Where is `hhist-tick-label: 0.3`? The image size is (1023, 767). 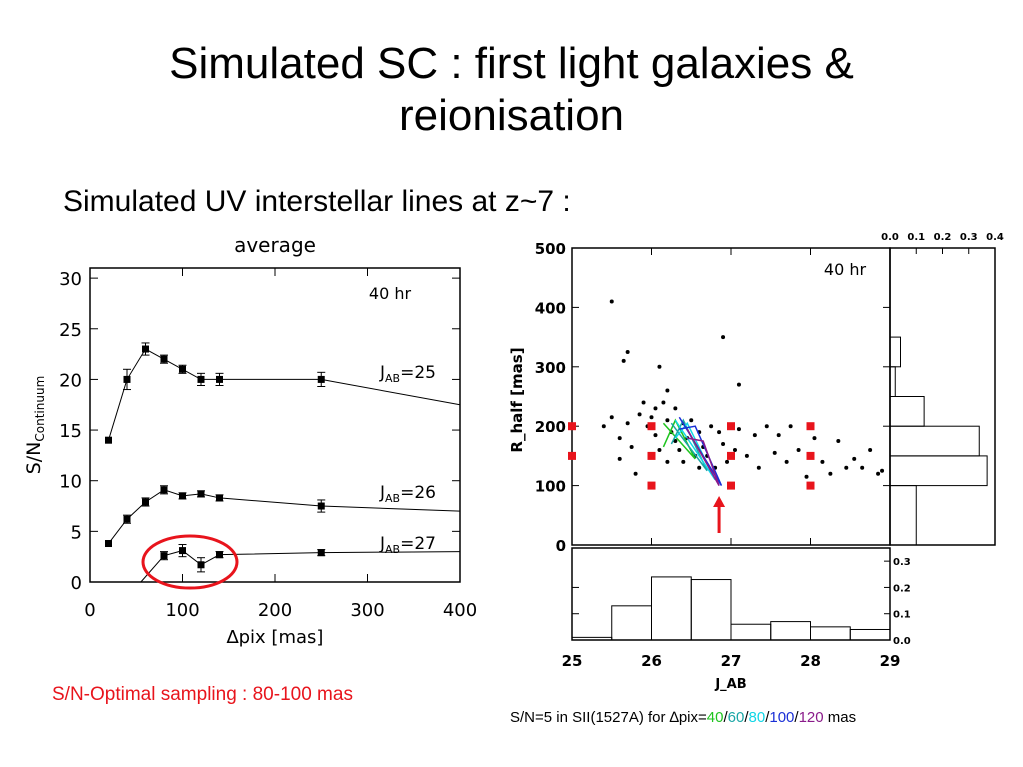
hhist-tick-label: 0.3 is located at coordinates (902, 562).